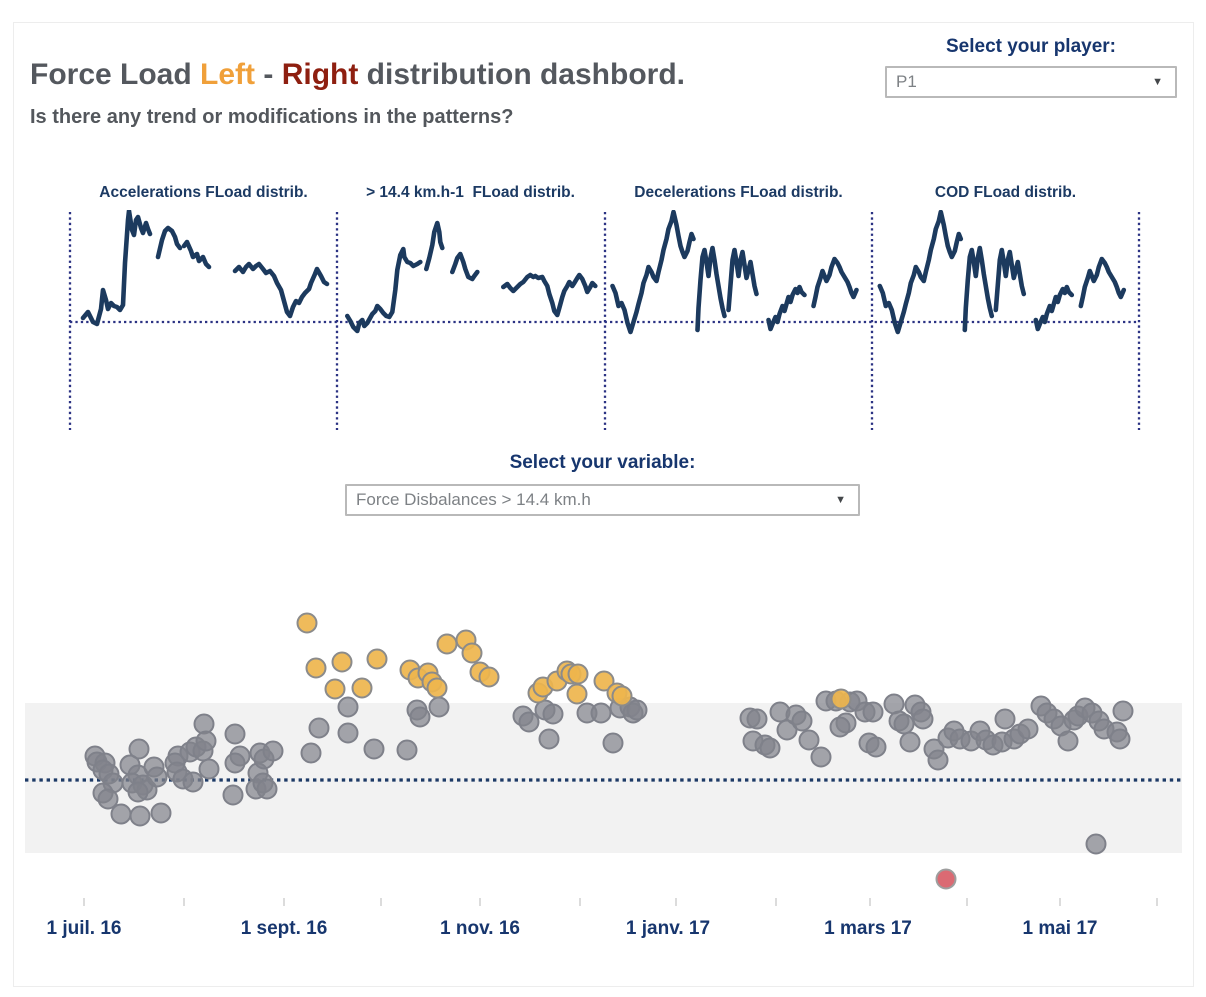 The width and height of the screenshot is (1206, 997). What do you see at coordinates (473, 499) in the screenshot?
I see `variable-select-value: Force Disbalances > 14.4 km.h` at bounding box center [473, 499].